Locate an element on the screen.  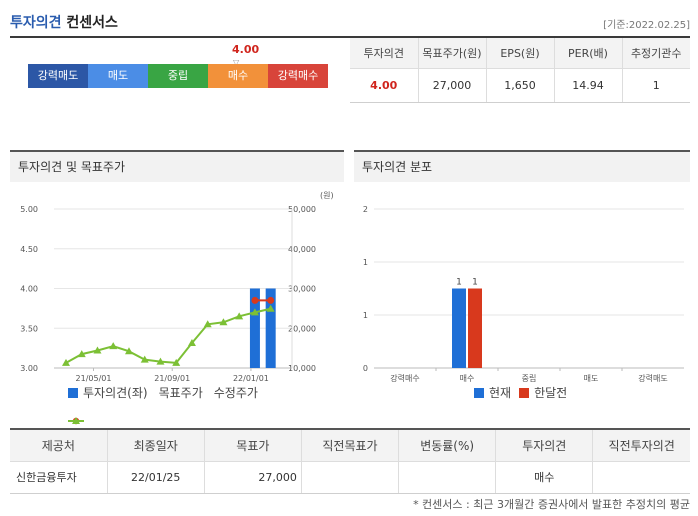
base-date: [기준:2022.02.25] is located at coordinates (646, 25).